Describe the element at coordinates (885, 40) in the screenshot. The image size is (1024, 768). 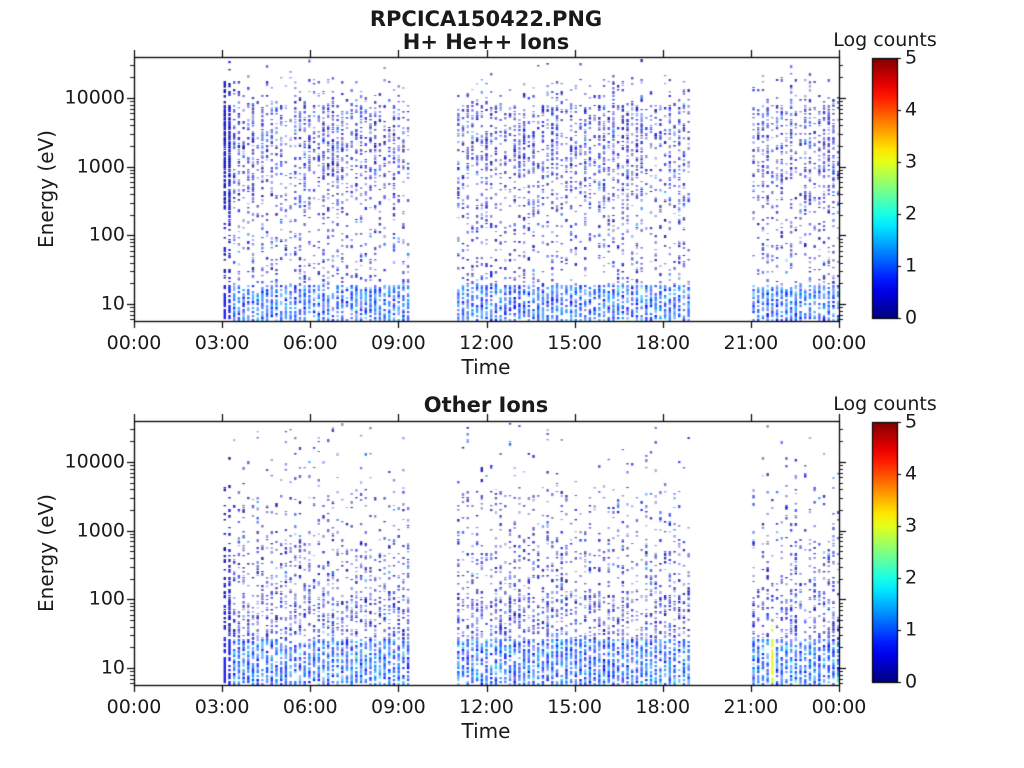
I see `colorbar-label-top: Log counts` at that location.